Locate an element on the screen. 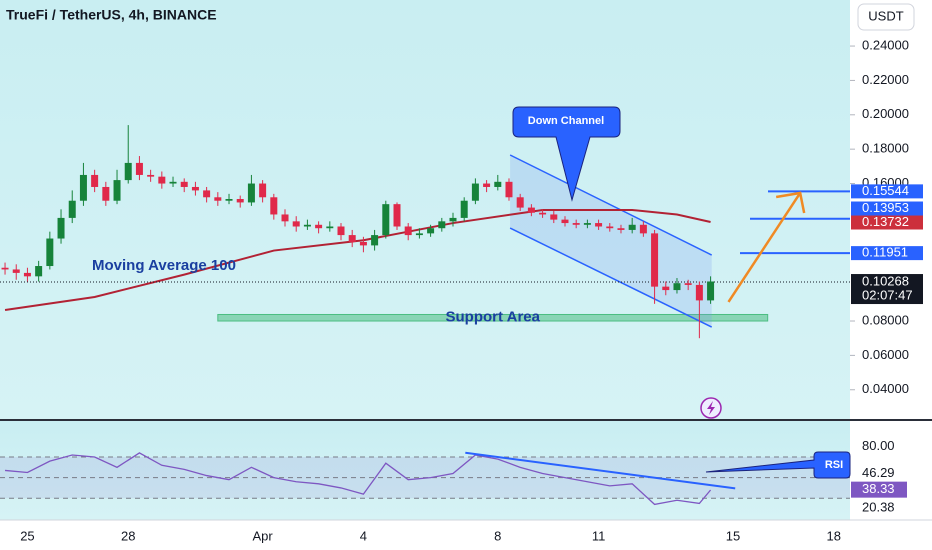  rsi-line is located at coordinates (358, 479).